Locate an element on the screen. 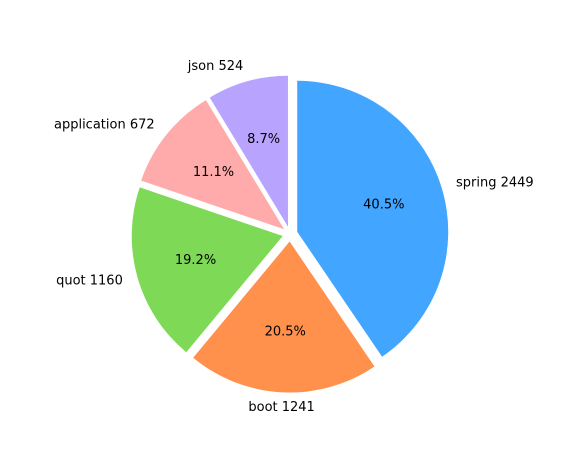  pie-slice-quot is located at coordinates (207, 270).